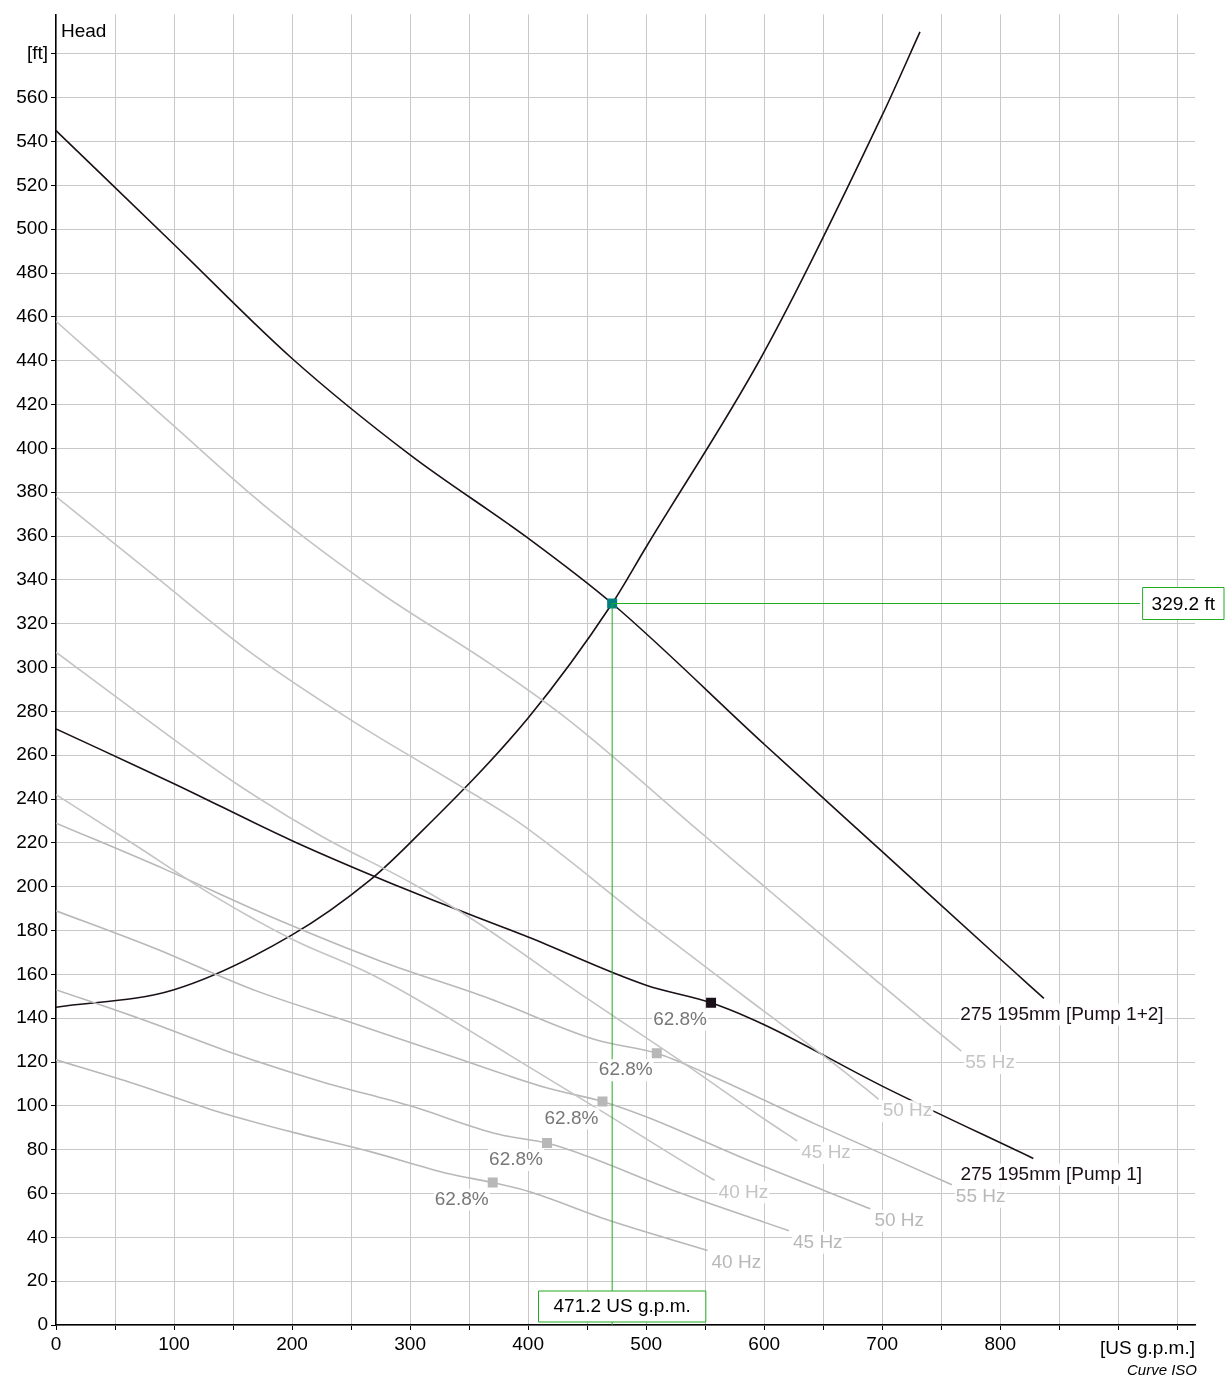 The image size is (1230, 1381). I want to click on y-tick-label: 120, so click(32, 1061).